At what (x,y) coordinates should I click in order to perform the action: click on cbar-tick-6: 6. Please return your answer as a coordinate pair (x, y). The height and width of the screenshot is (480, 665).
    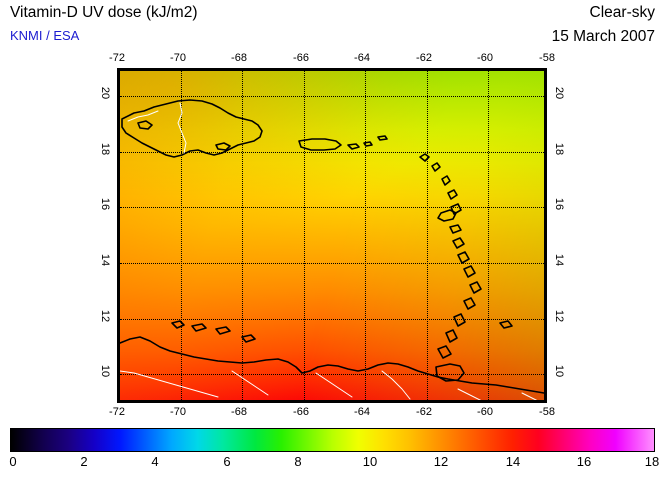
    Looking at the image, I should click on (227, 461).